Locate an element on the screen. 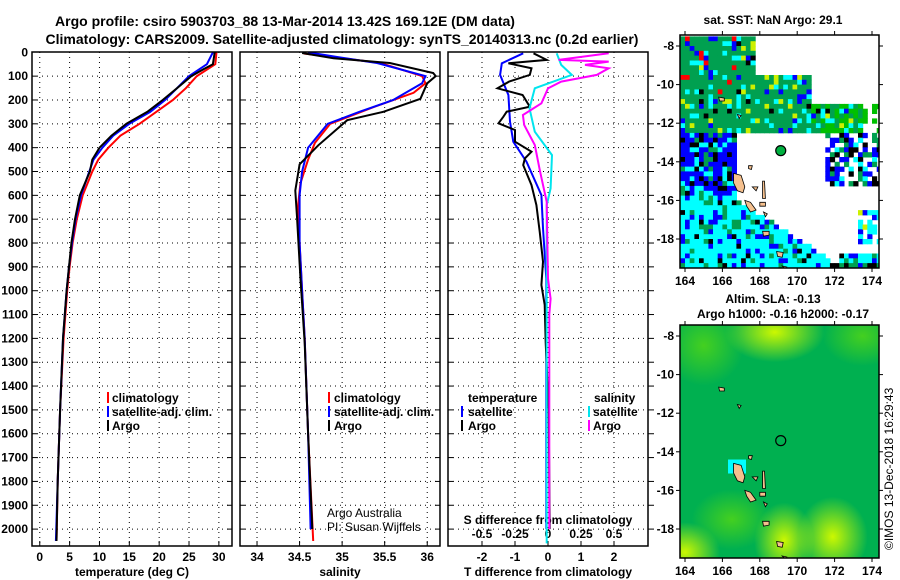 This screenshot has width=900, height=580. lat-tick-label: -10 is located at coordinates (666, 375).